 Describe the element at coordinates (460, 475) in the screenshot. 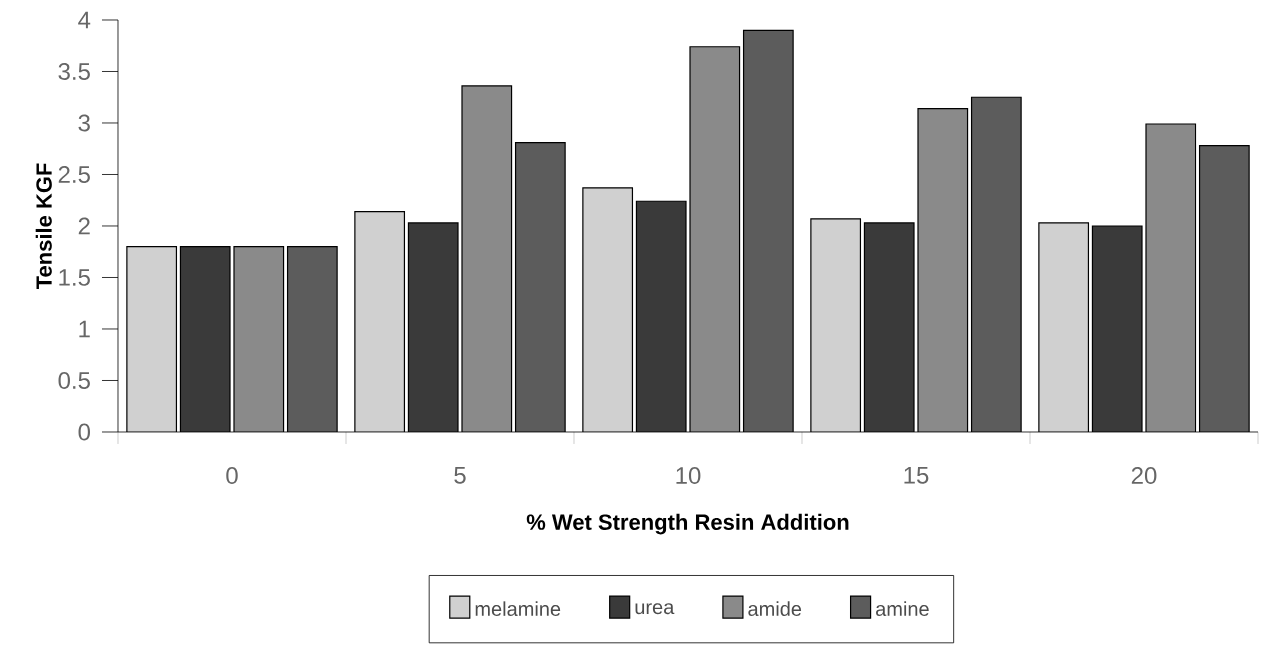

I see `x-tick-label: 5` at that location.